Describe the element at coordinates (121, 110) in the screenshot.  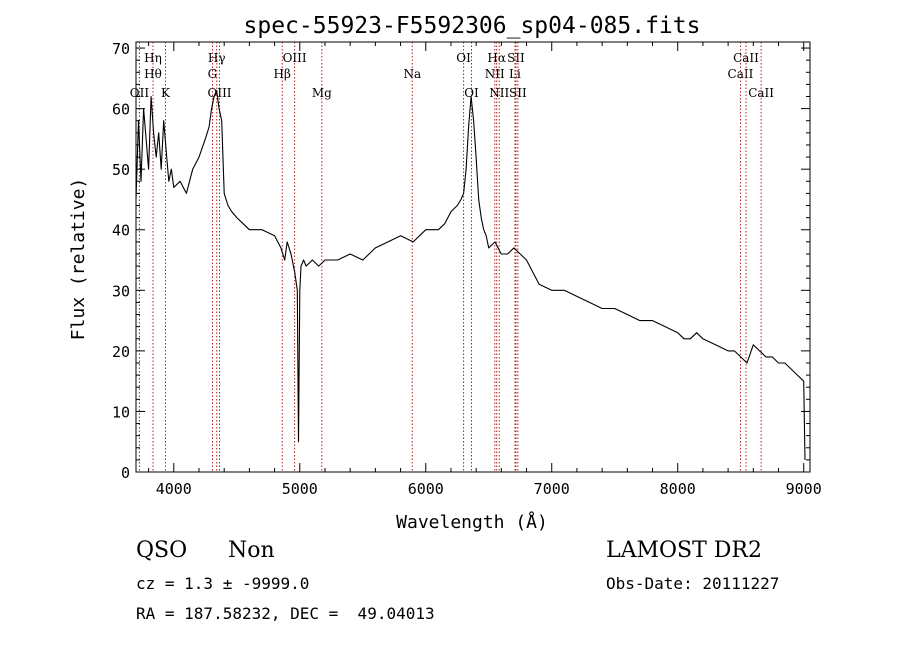
I see `y-tick-label: 60` at that location.